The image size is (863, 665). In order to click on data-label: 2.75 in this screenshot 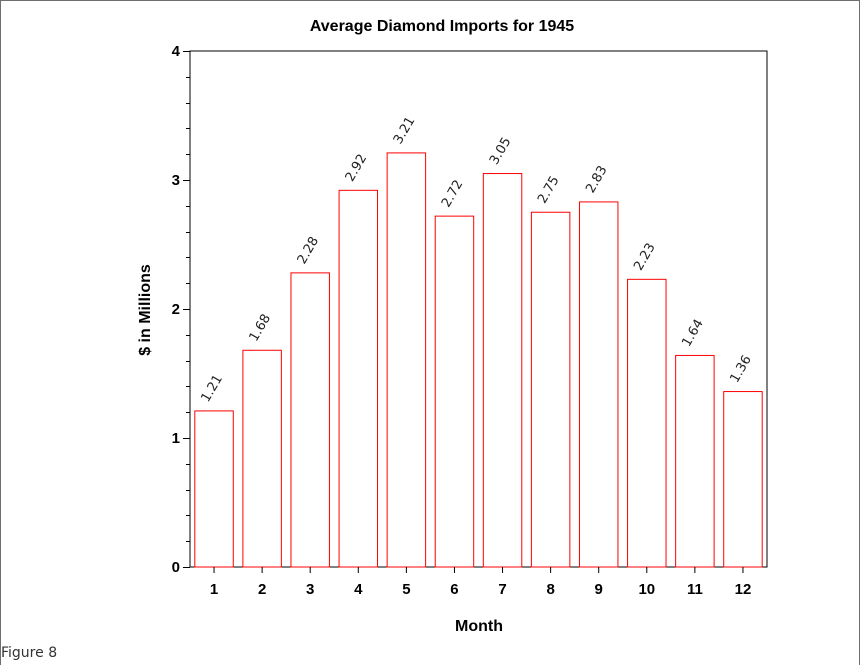, I will do `click(548, 190)`.